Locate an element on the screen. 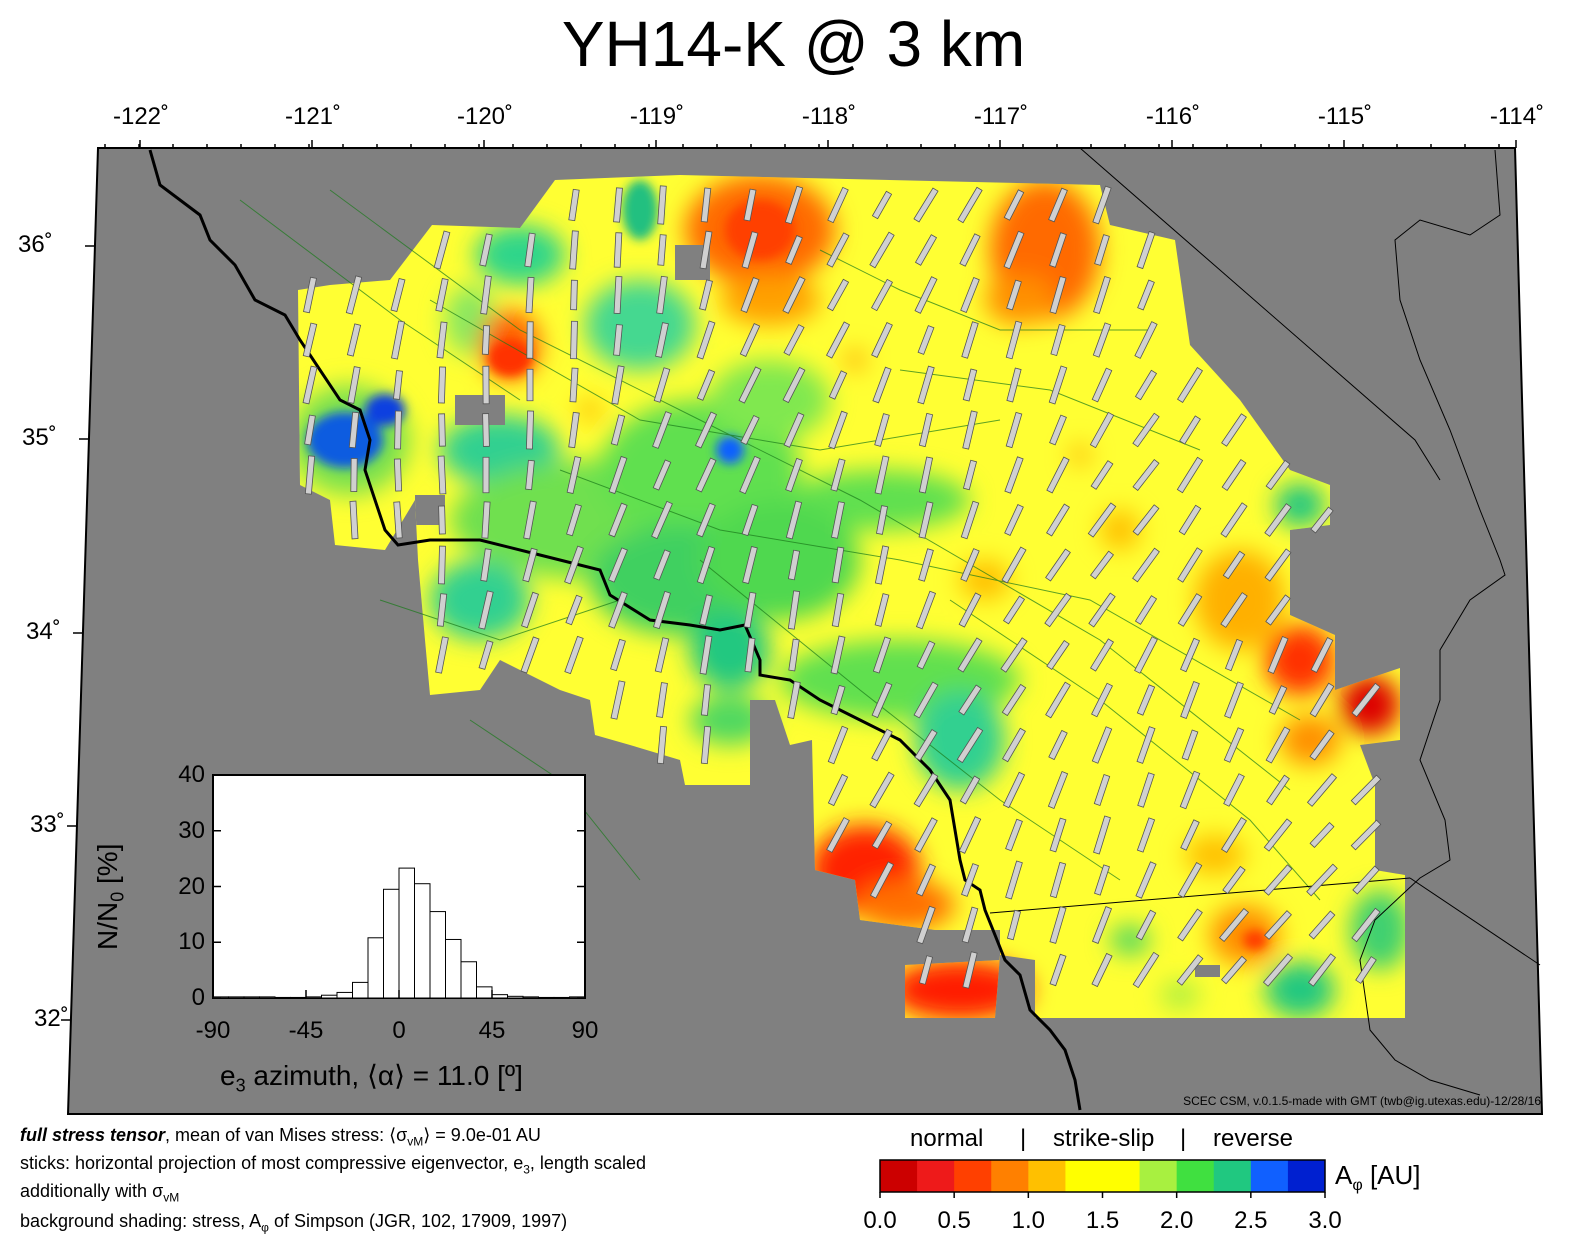  longitude-label: -119˚ is located at coordinates (657, 117).